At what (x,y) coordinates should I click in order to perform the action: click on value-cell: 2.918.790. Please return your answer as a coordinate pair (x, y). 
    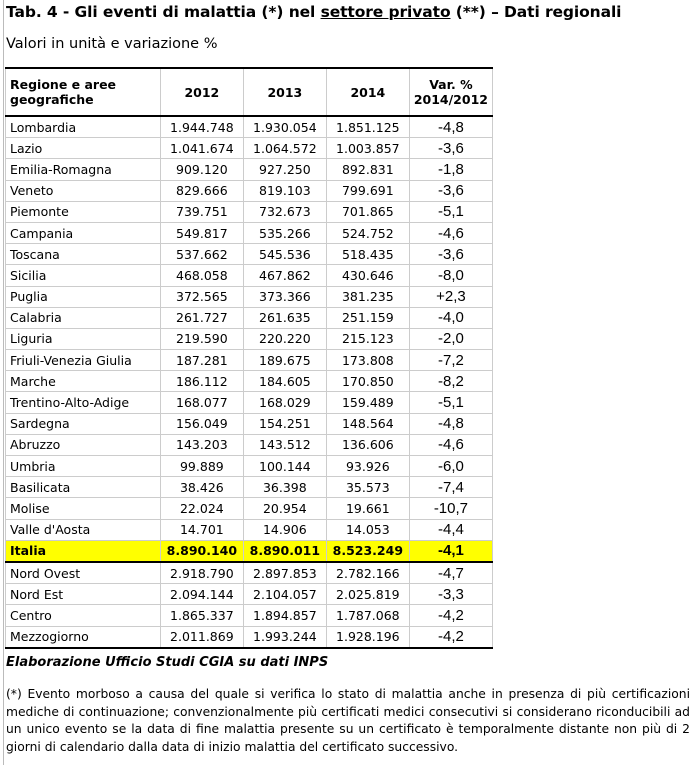
    Looking at the image, I should click on (201, 573).